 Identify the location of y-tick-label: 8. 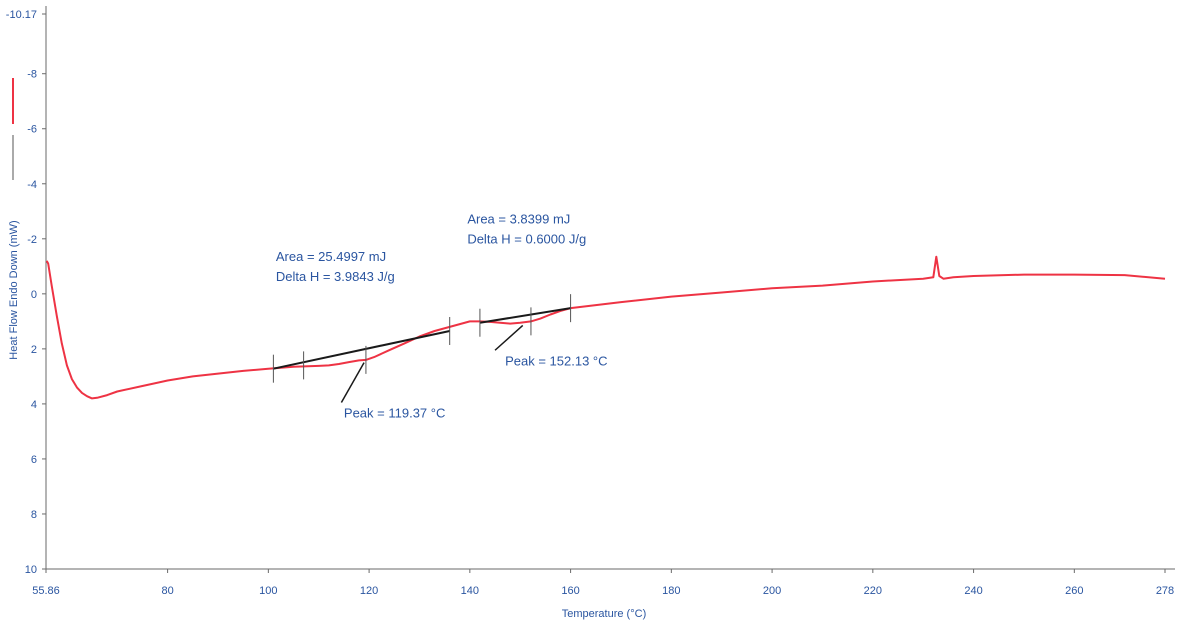
(34, 515).